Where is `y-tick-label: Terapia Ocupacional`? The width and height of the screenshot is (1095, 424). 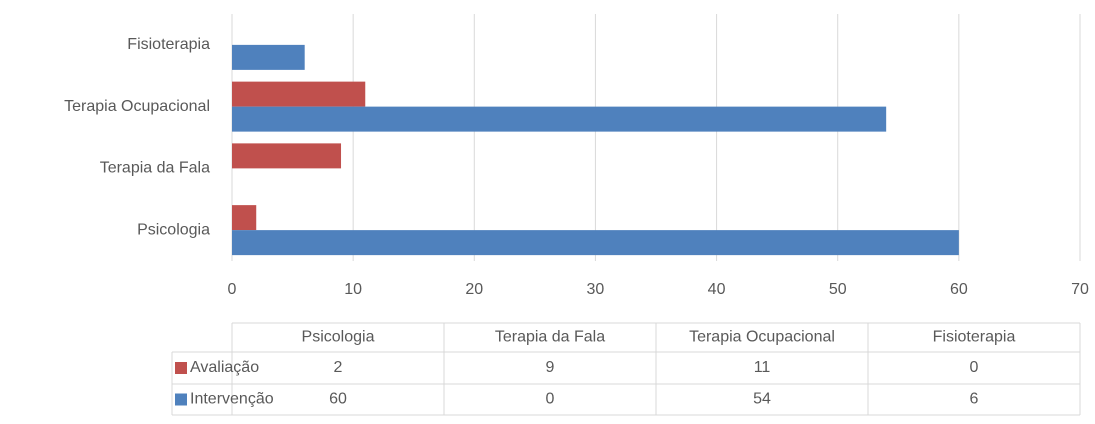
y-tick-label: Terapia Ocupacional is located at coordinates (137, 106).